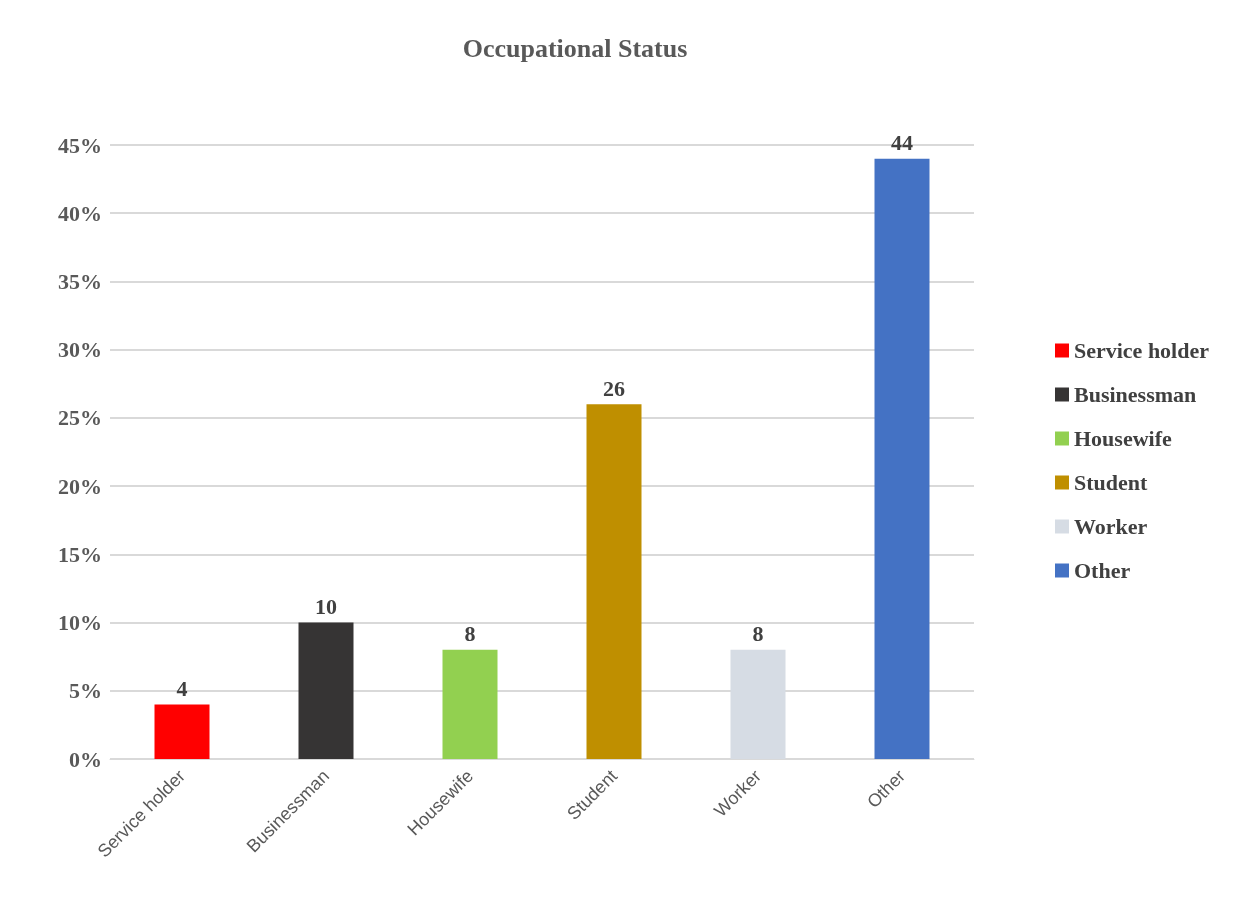  Describe the element at coordinates (182, 688) in the screenshot. I see `data-label: 4` at that location.